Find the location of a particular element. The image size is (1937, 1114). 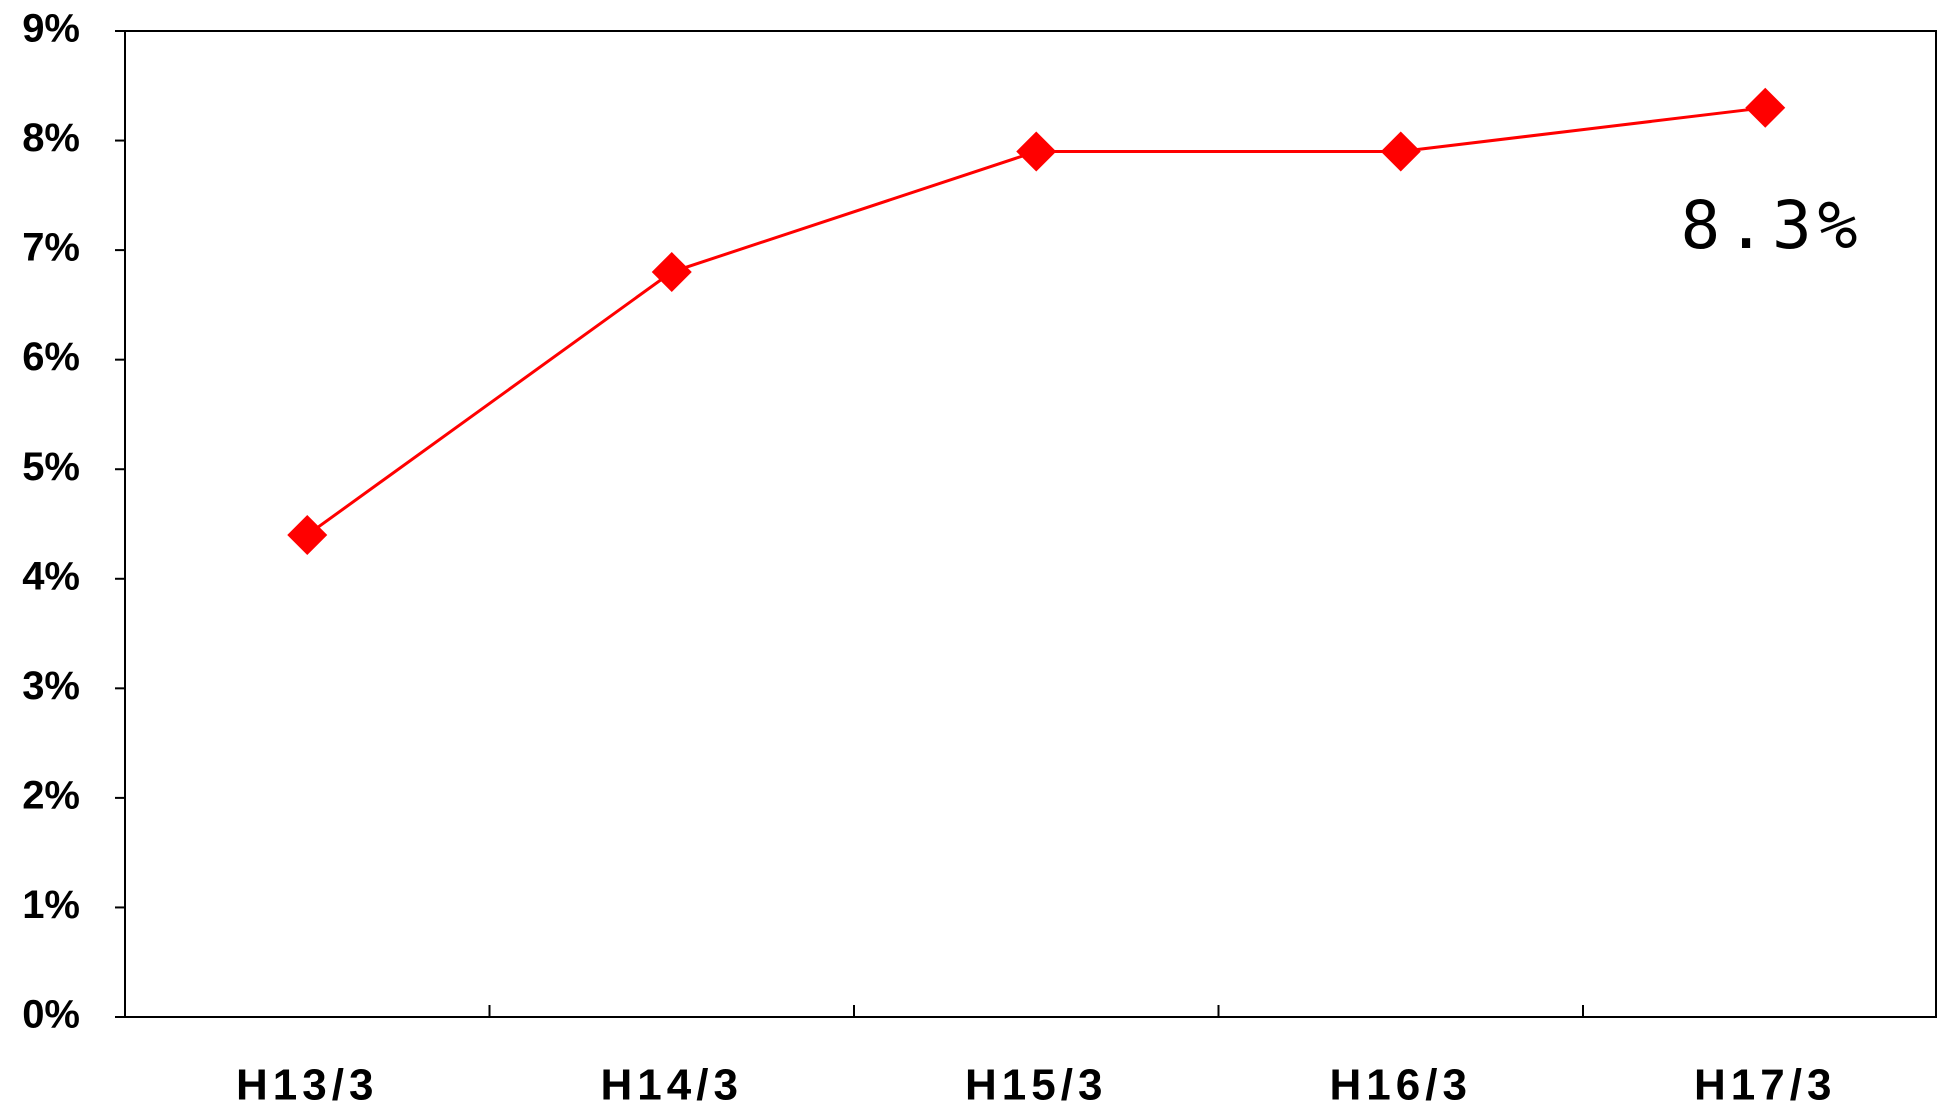

x-tick-label: H17/3 is located at coordinates (1765, 1085).